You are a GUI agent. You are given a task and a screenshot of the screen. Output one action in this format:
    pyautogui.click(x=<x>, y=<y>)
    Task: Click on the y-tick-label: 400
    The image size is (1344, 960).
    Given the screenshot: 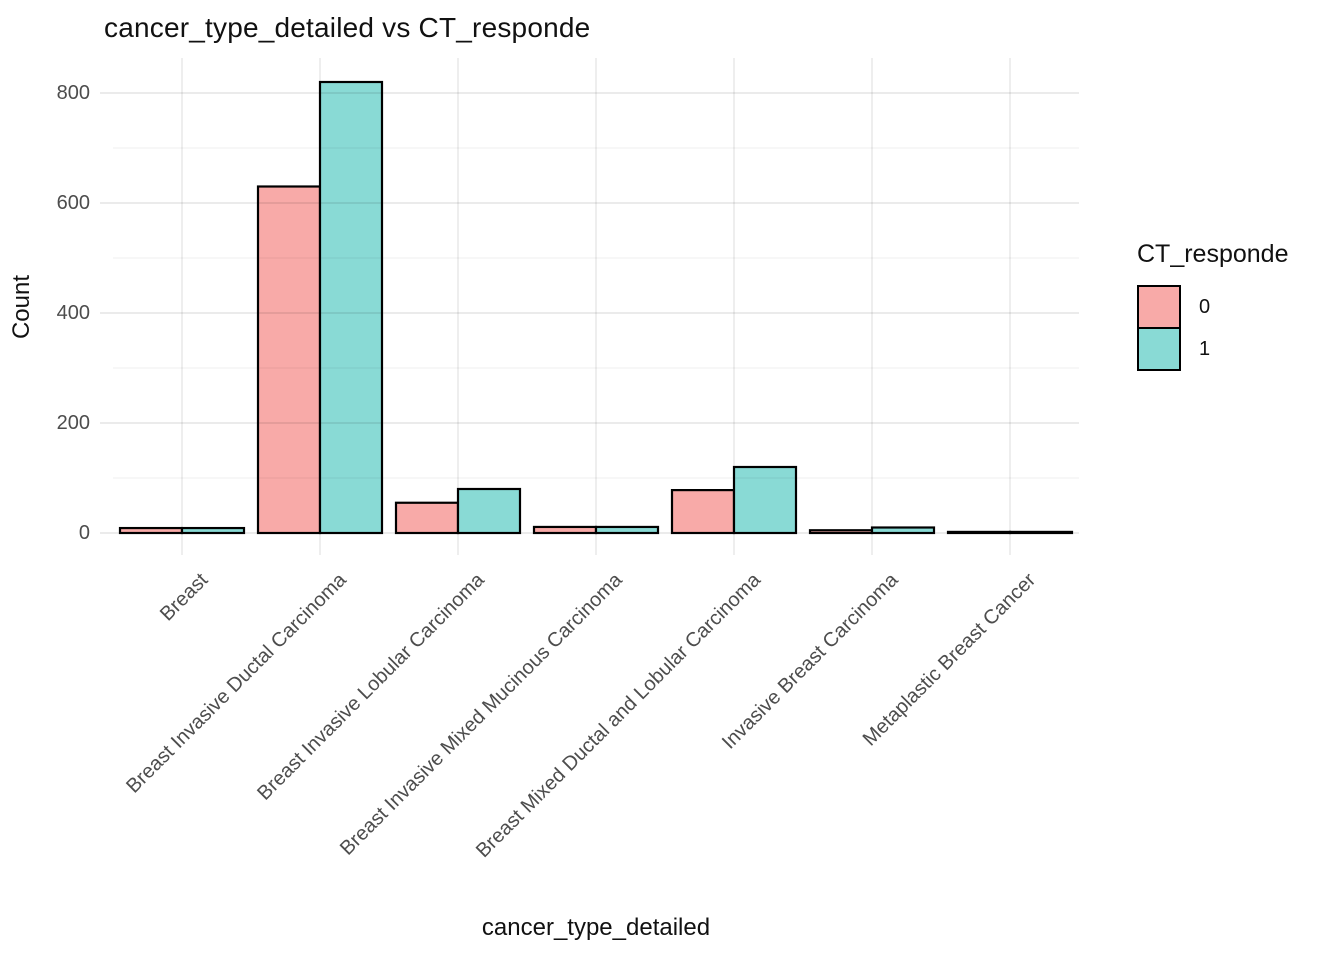 What is the action you would take?
    pyautogui.click(x=73, y=313)
    